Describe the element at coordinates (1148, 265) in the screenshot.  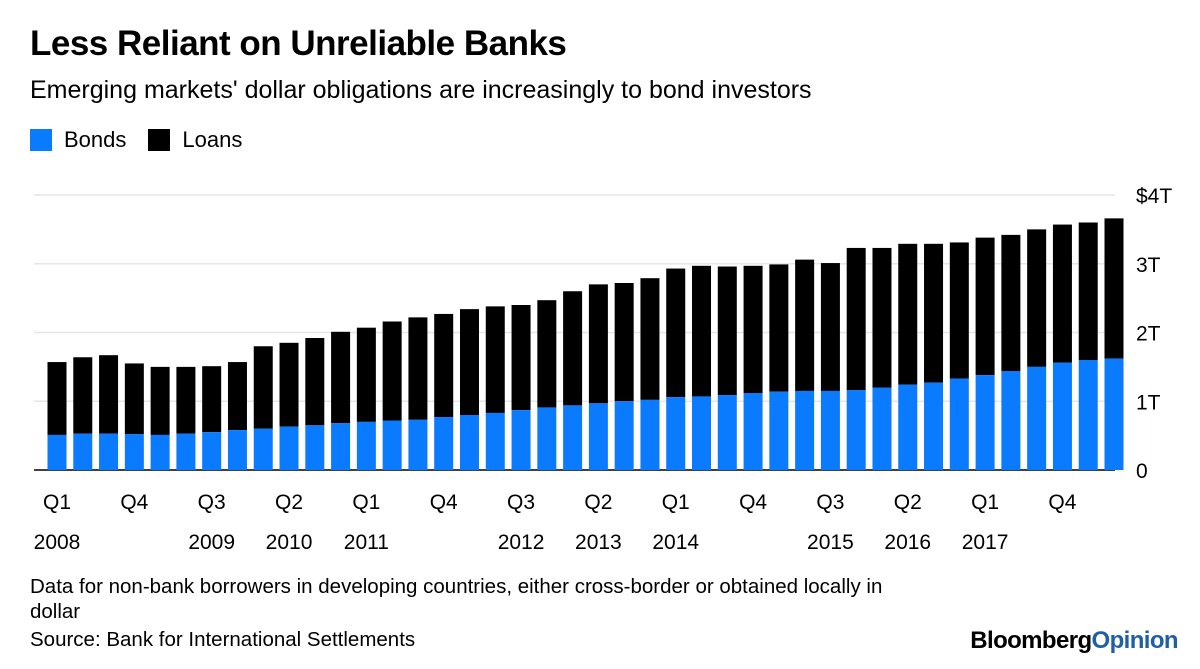
I see `y-tick-label: 3T` at that location.